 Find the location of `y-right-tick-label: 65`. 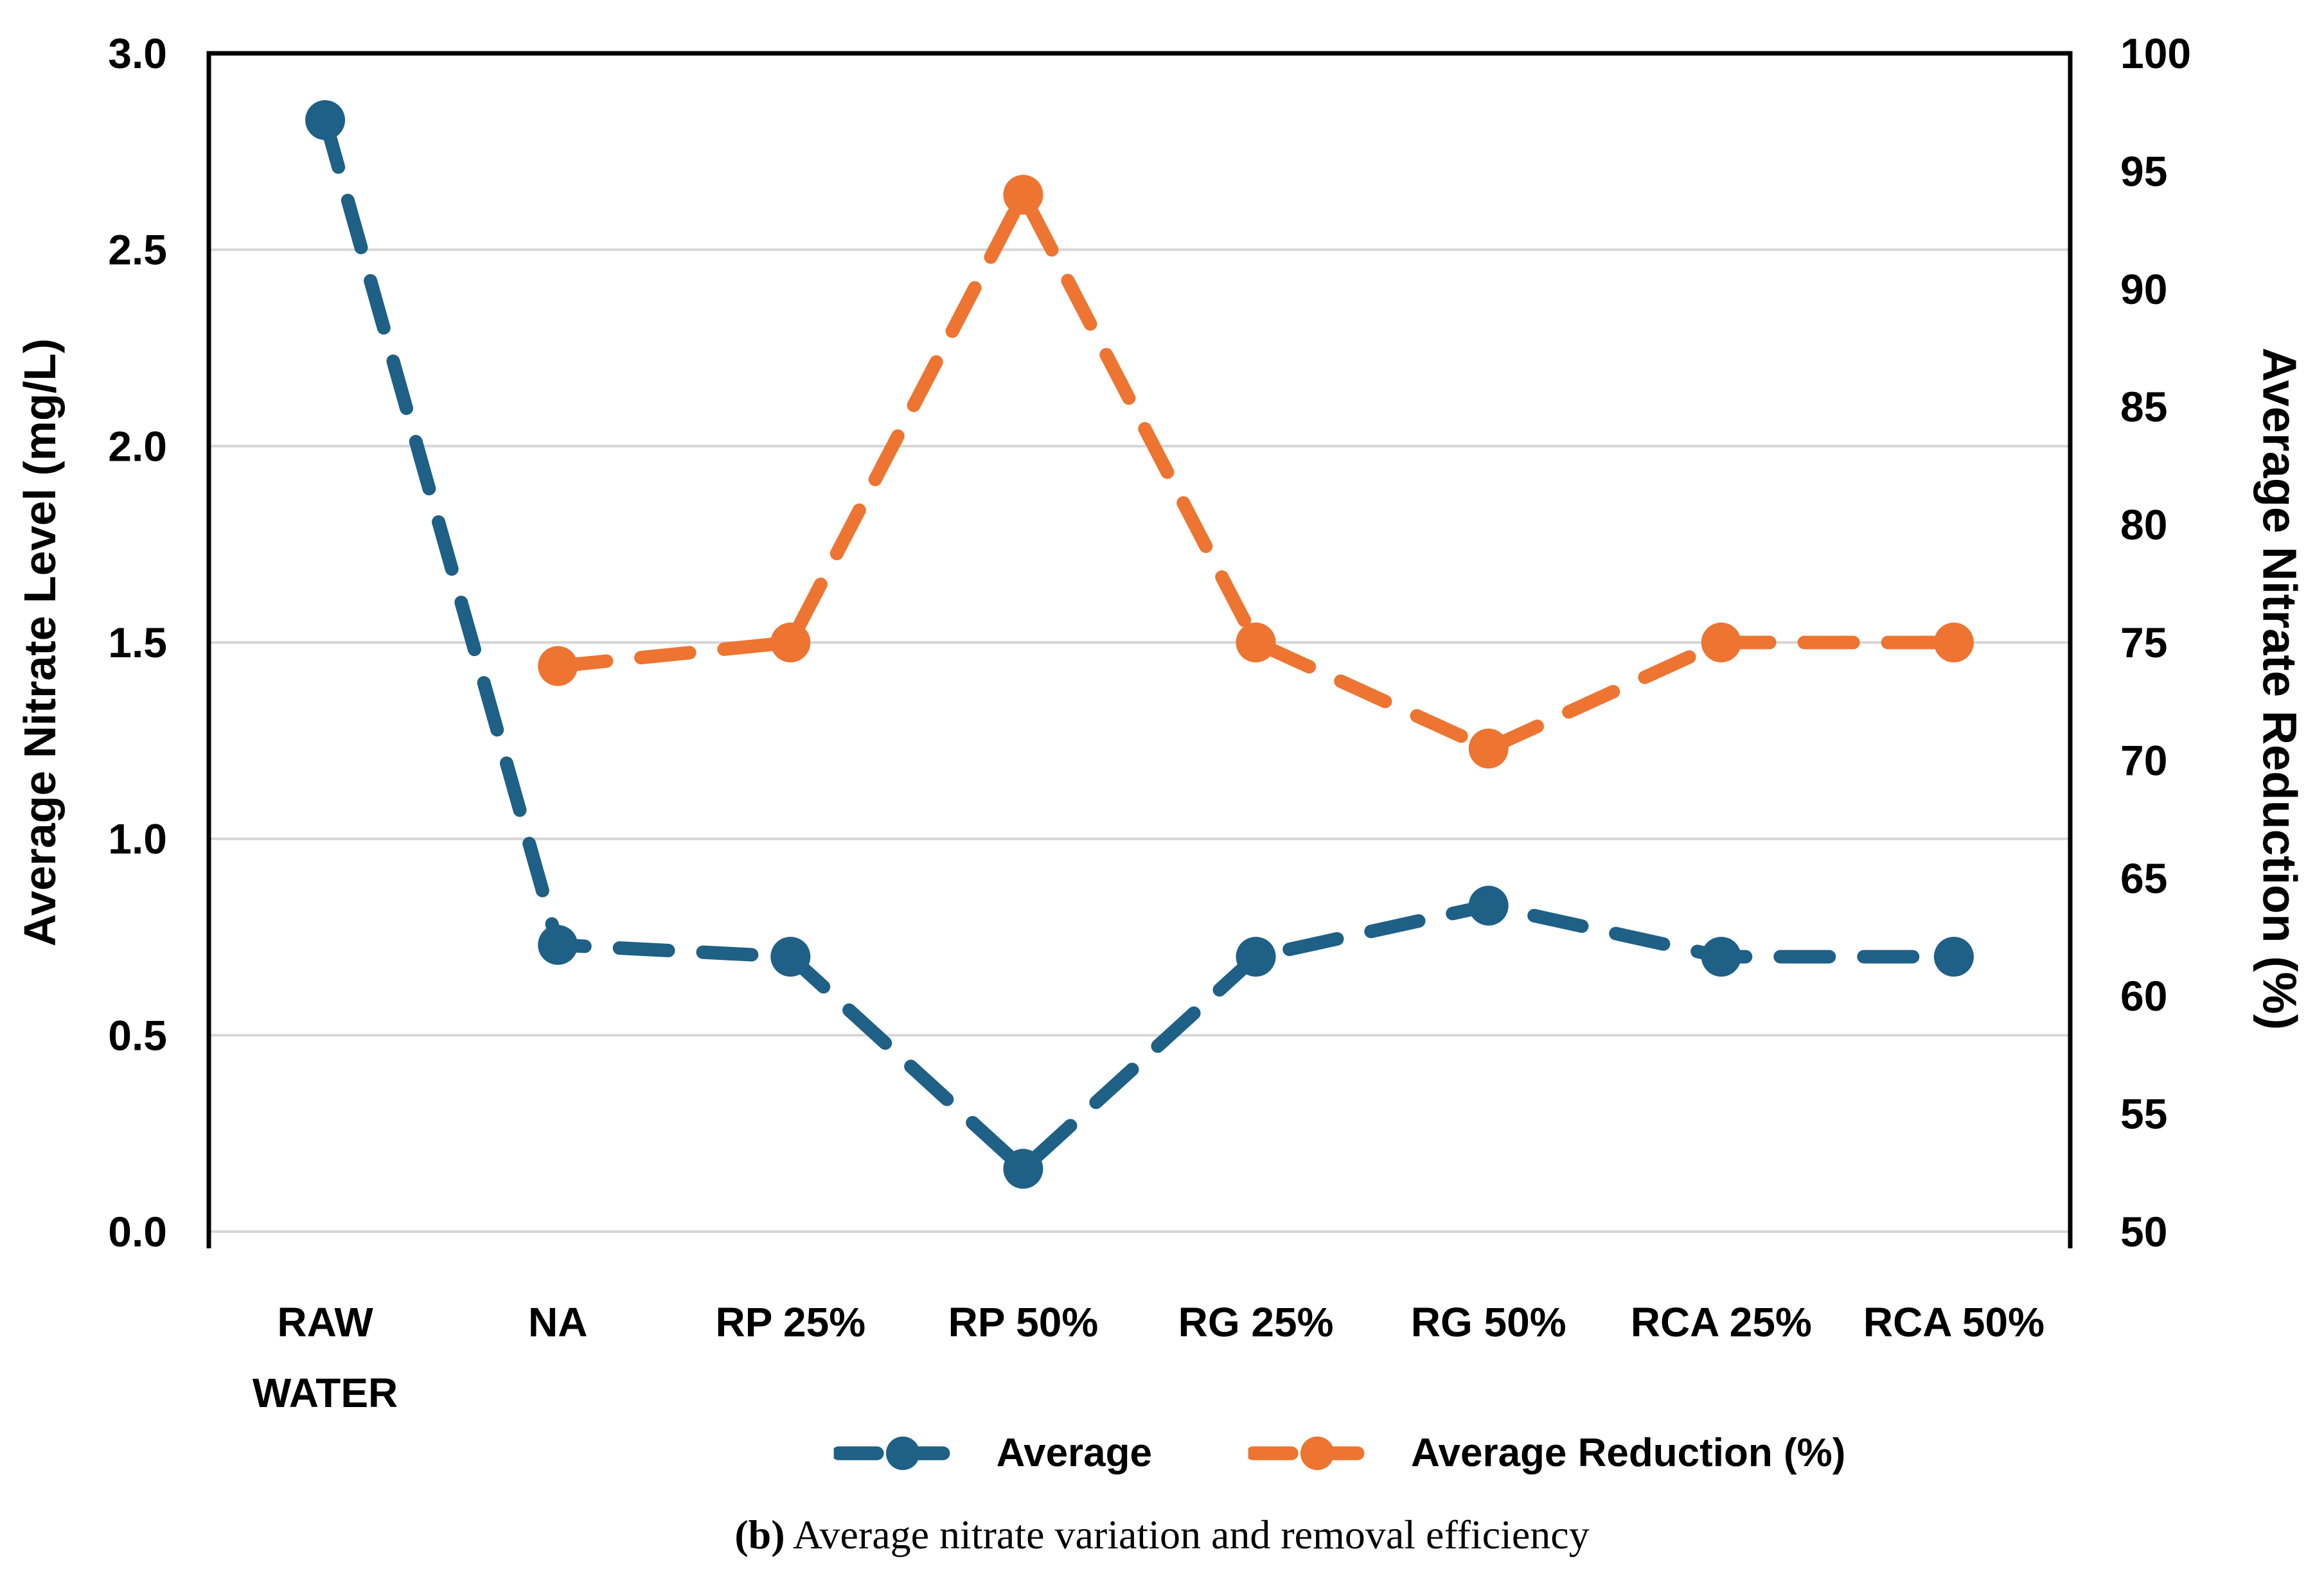

y-right-tick-label: 65 is located at coordinates (2143, 878).